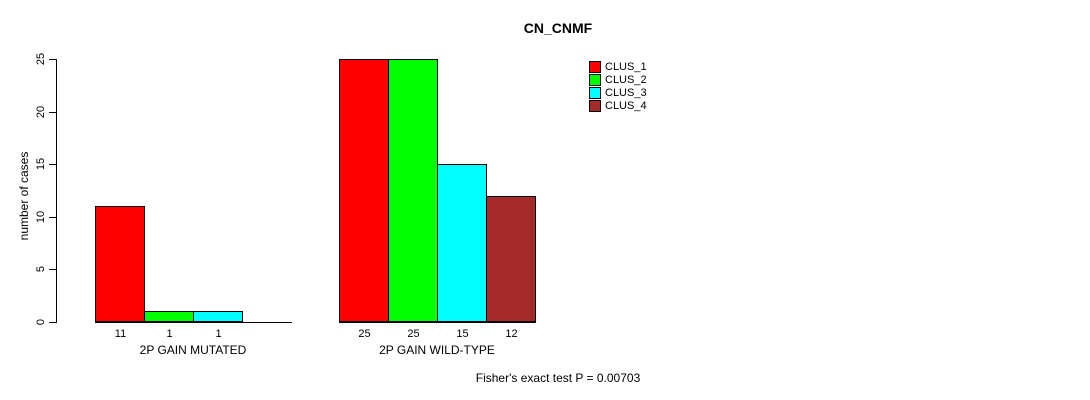 This screenshot has width=1090, height=400. What do you see at coordinates (120, 334) in the screenshot?
I see `bar-value-label: 11` at bounding box center [120, 334].